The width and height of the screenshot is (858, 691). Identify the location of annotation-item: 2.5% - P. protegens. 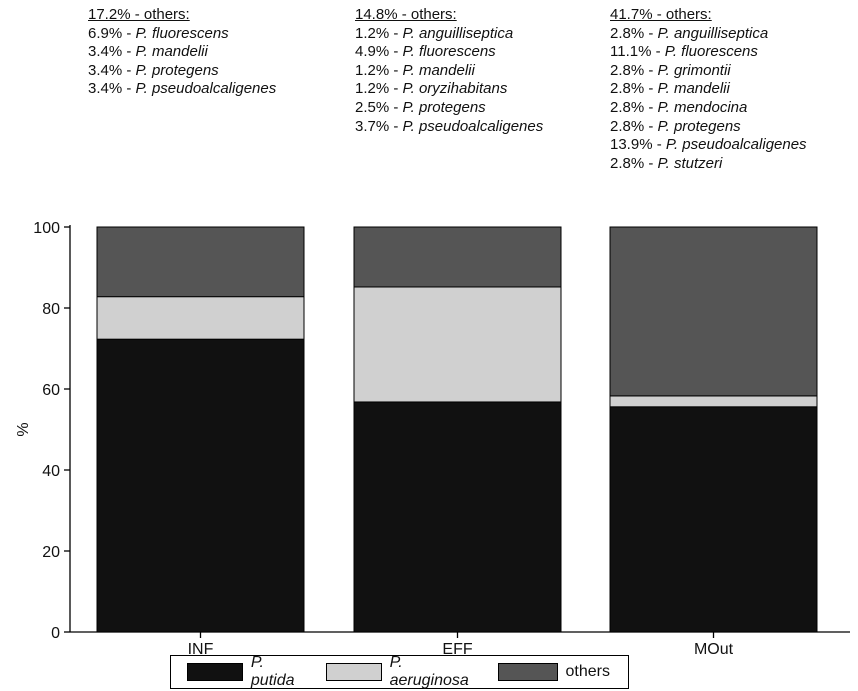
(449, 108).